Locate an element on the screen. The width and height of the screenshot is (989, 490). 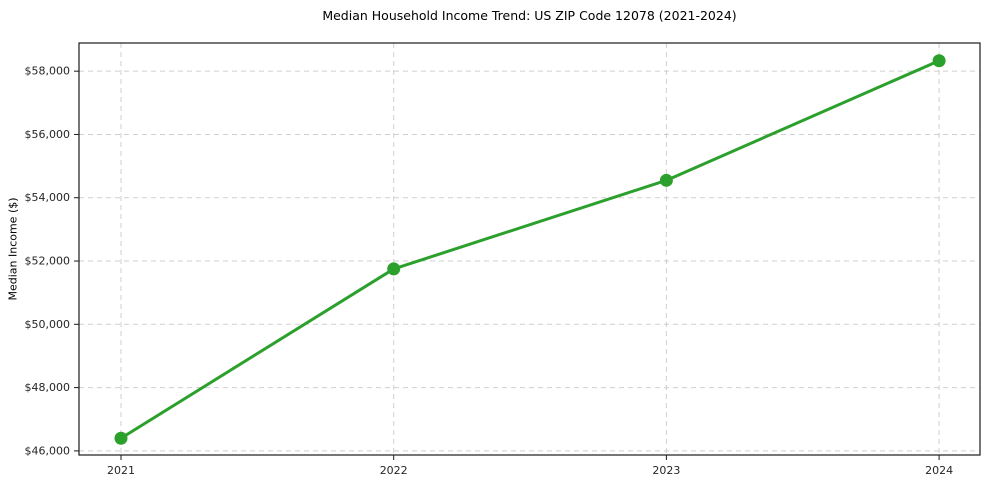
x-tick-label: 2023 is located at coordinates (666, 470).